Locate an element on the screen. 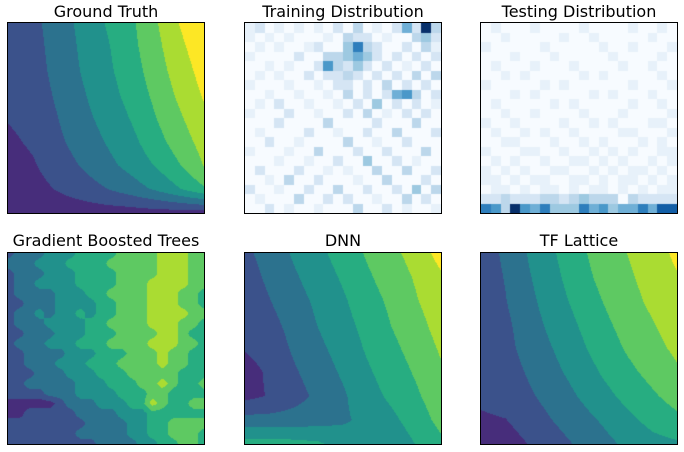 This screenshot has width=684, height=452. tf-lattice-canvas is located at coordinates (579, 348).